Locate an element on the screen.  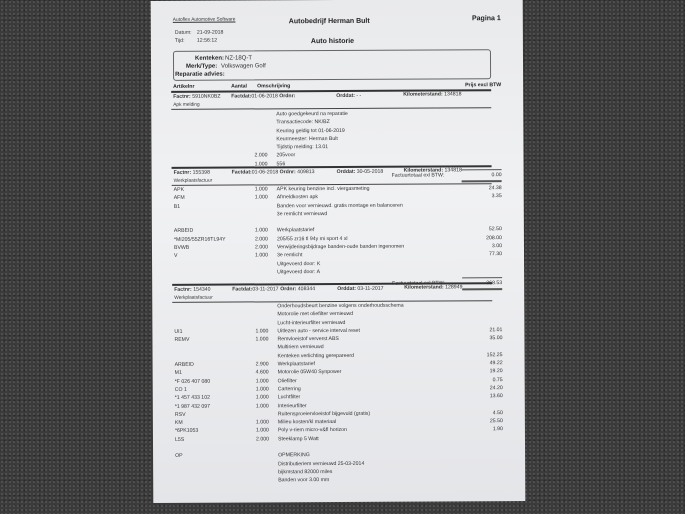
kenteken-value: NZ-18Q-T is located at coordinates (238, 58).